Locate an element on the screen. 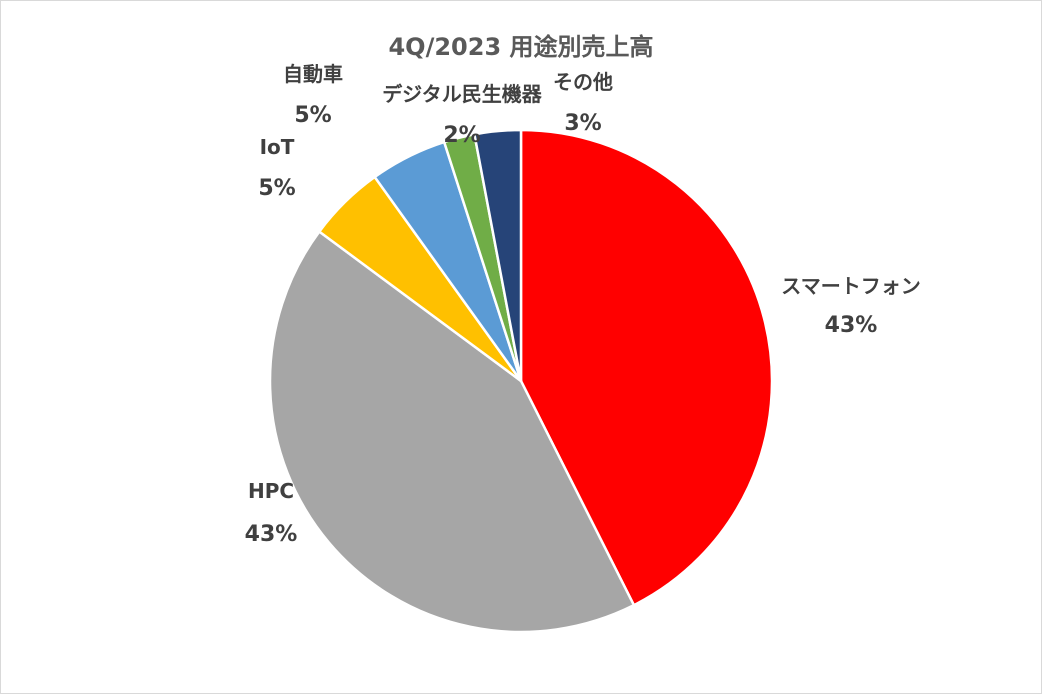 This screenshot has height=694, width=1042. slice-percent-4: 2% is located at coordinates (461, 135).